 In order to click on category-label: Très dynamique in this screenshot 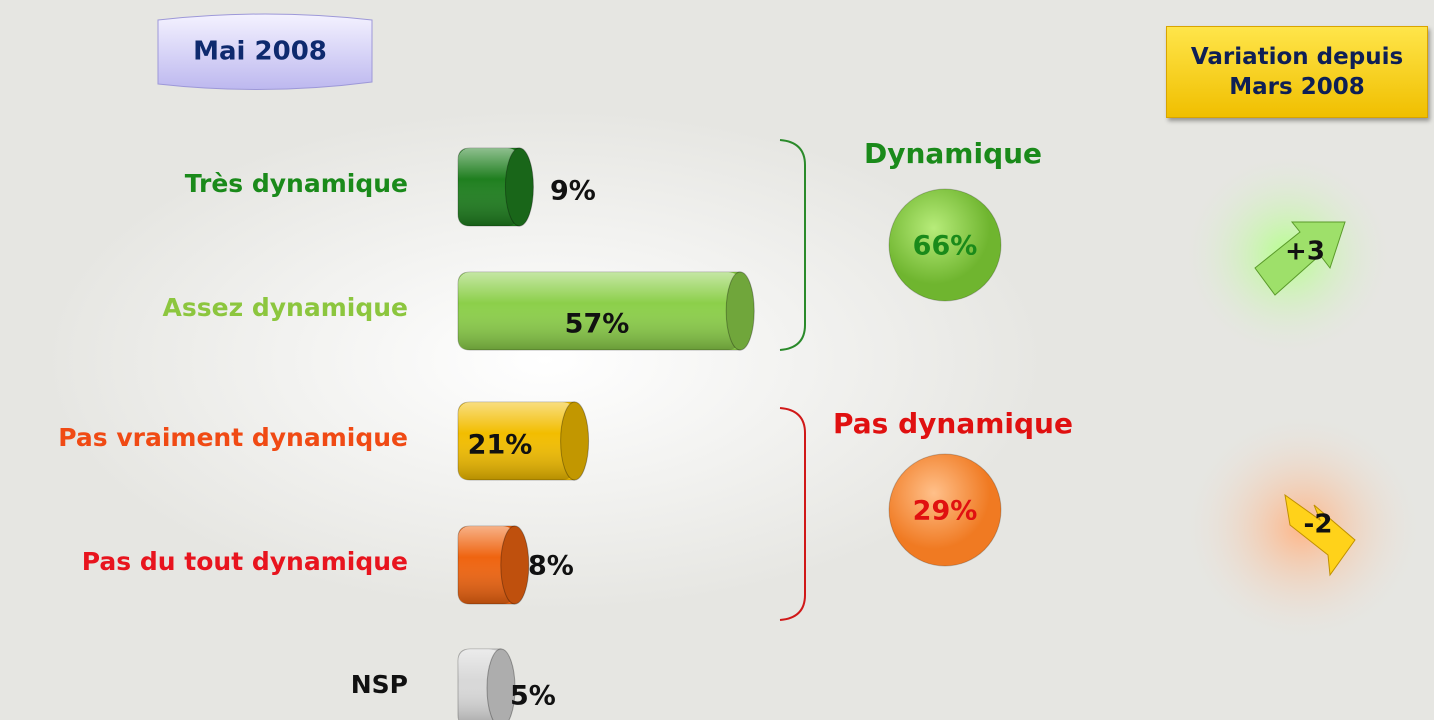, I will do `click(296, 183)`.